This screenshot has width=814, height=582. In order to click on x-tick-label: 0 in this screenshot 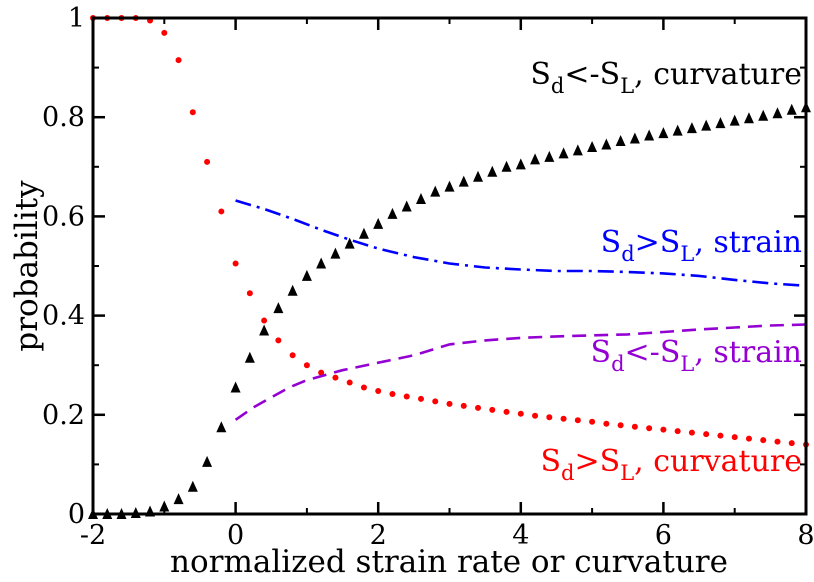, I will do `click(235, 535)`.